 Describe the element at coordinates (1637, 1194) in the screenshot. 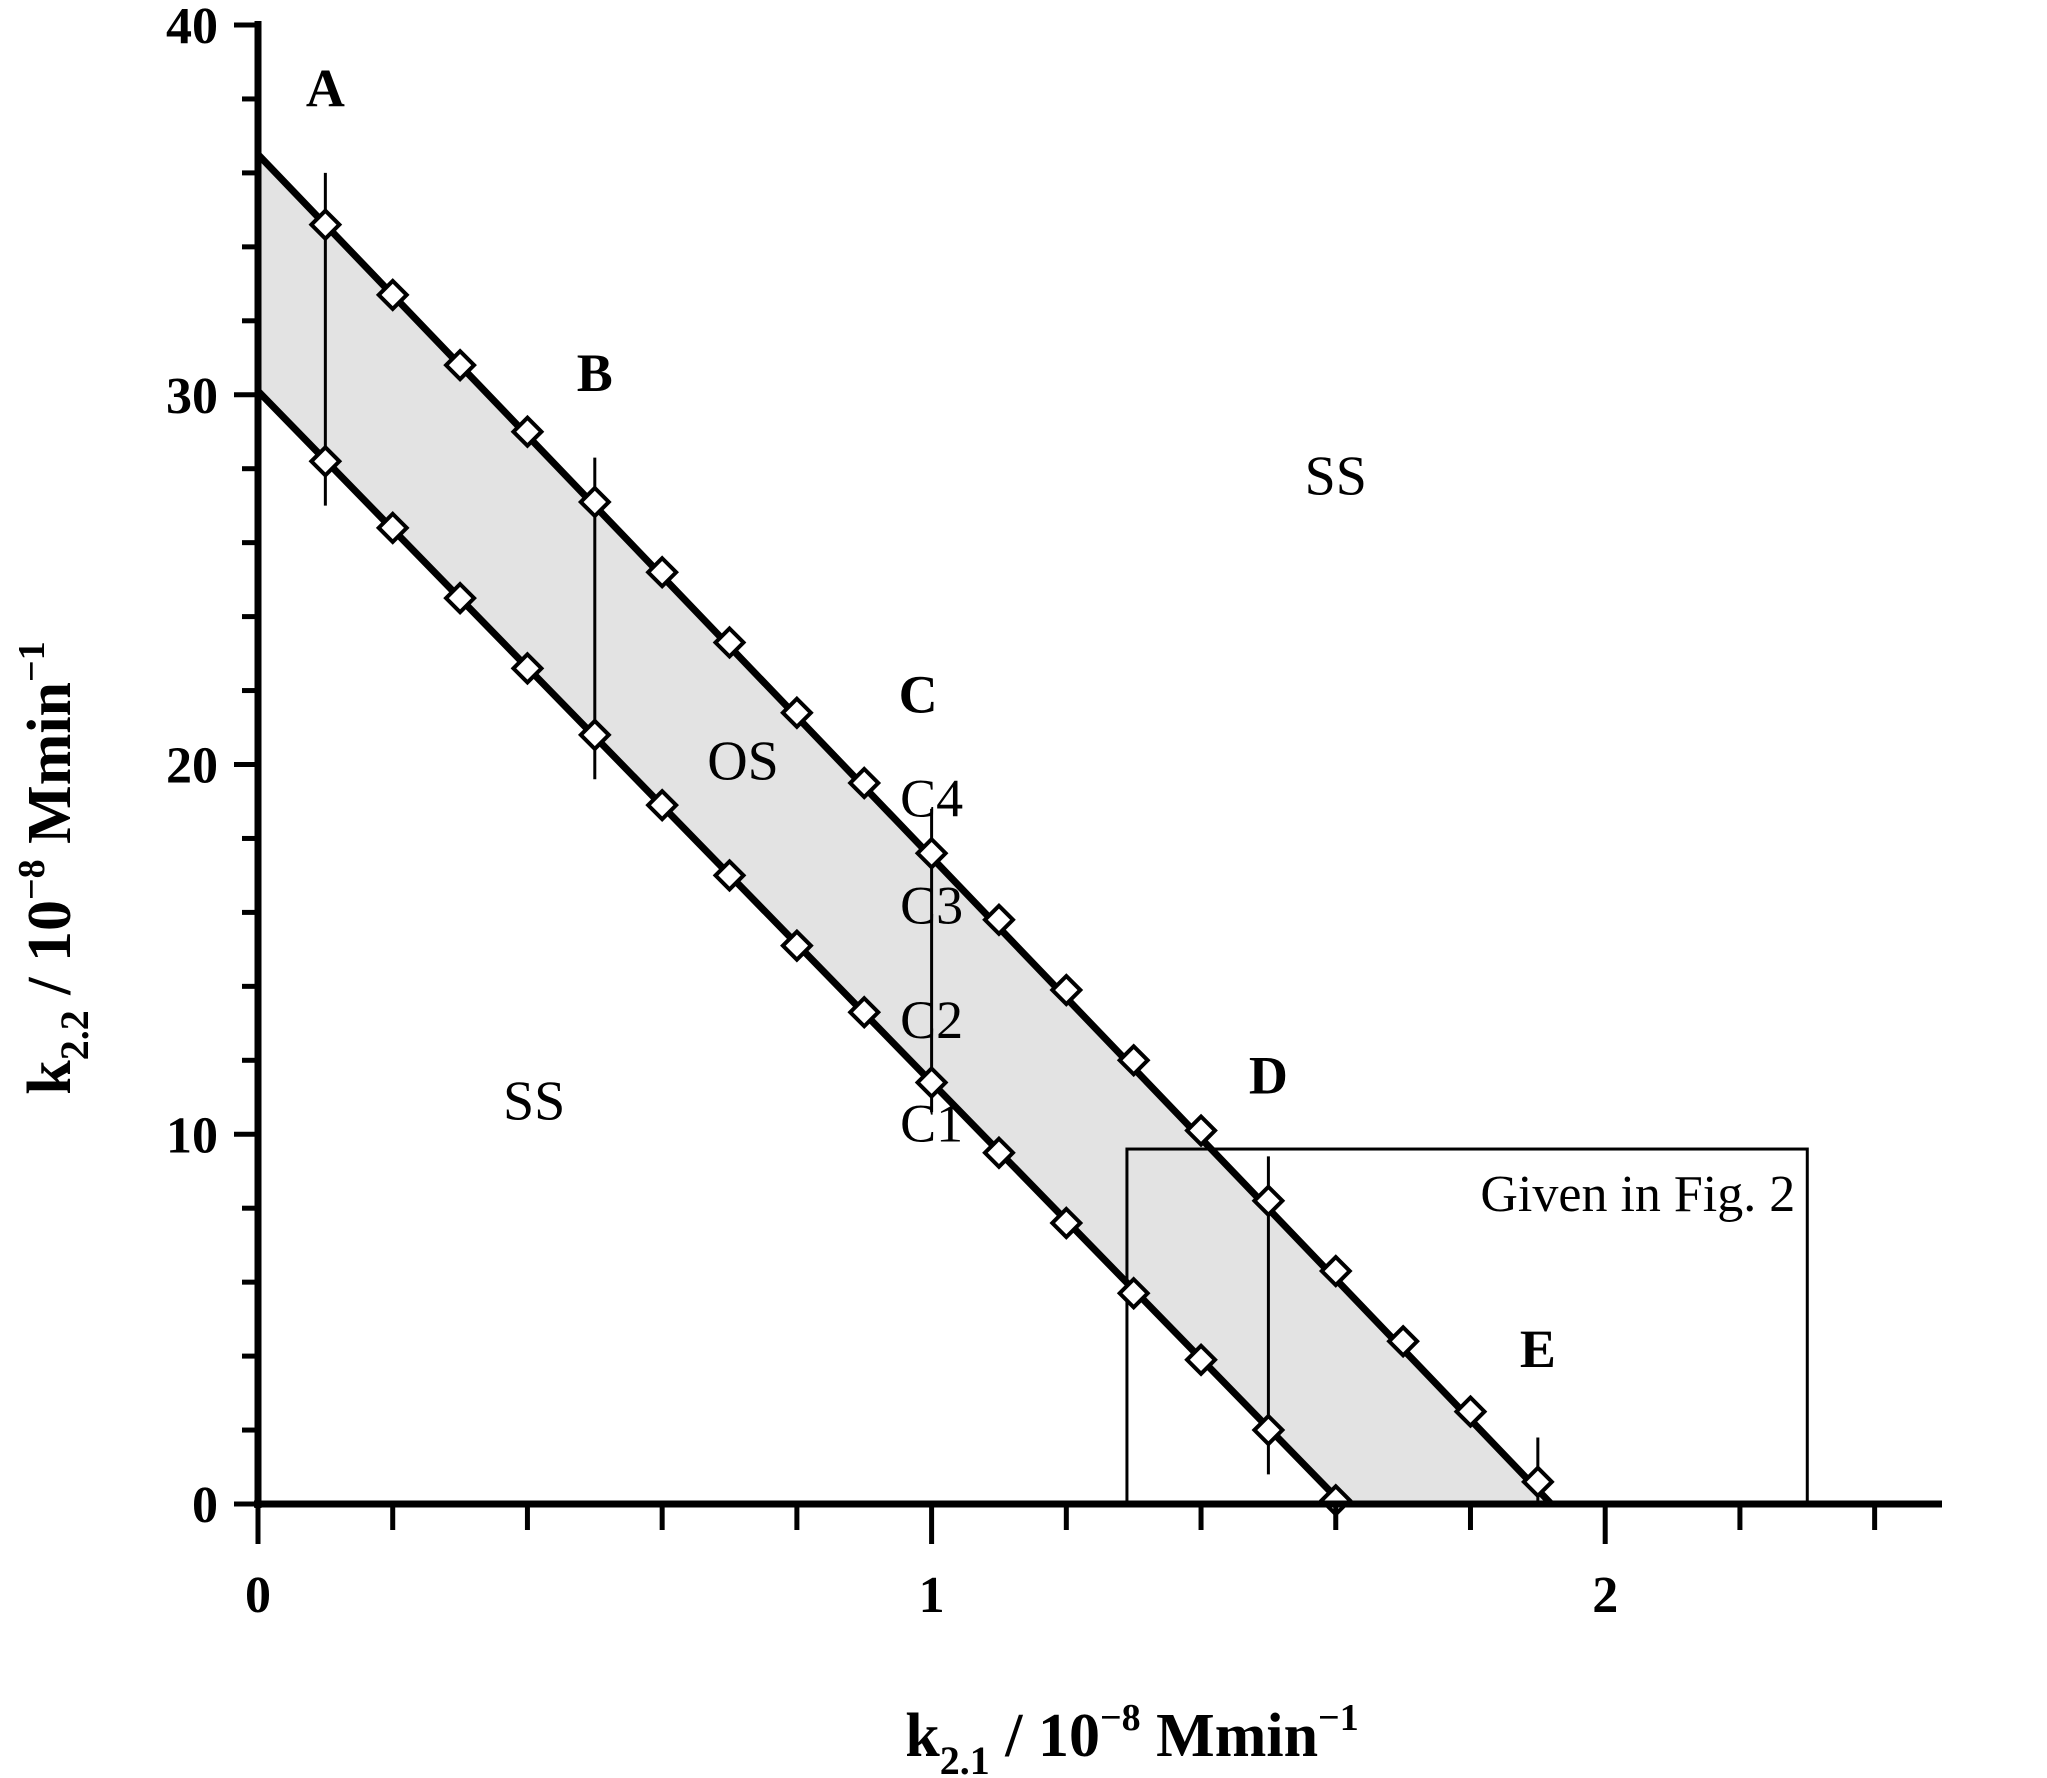

I see `fig2-region-label: Given in Fig. 2` at that location.